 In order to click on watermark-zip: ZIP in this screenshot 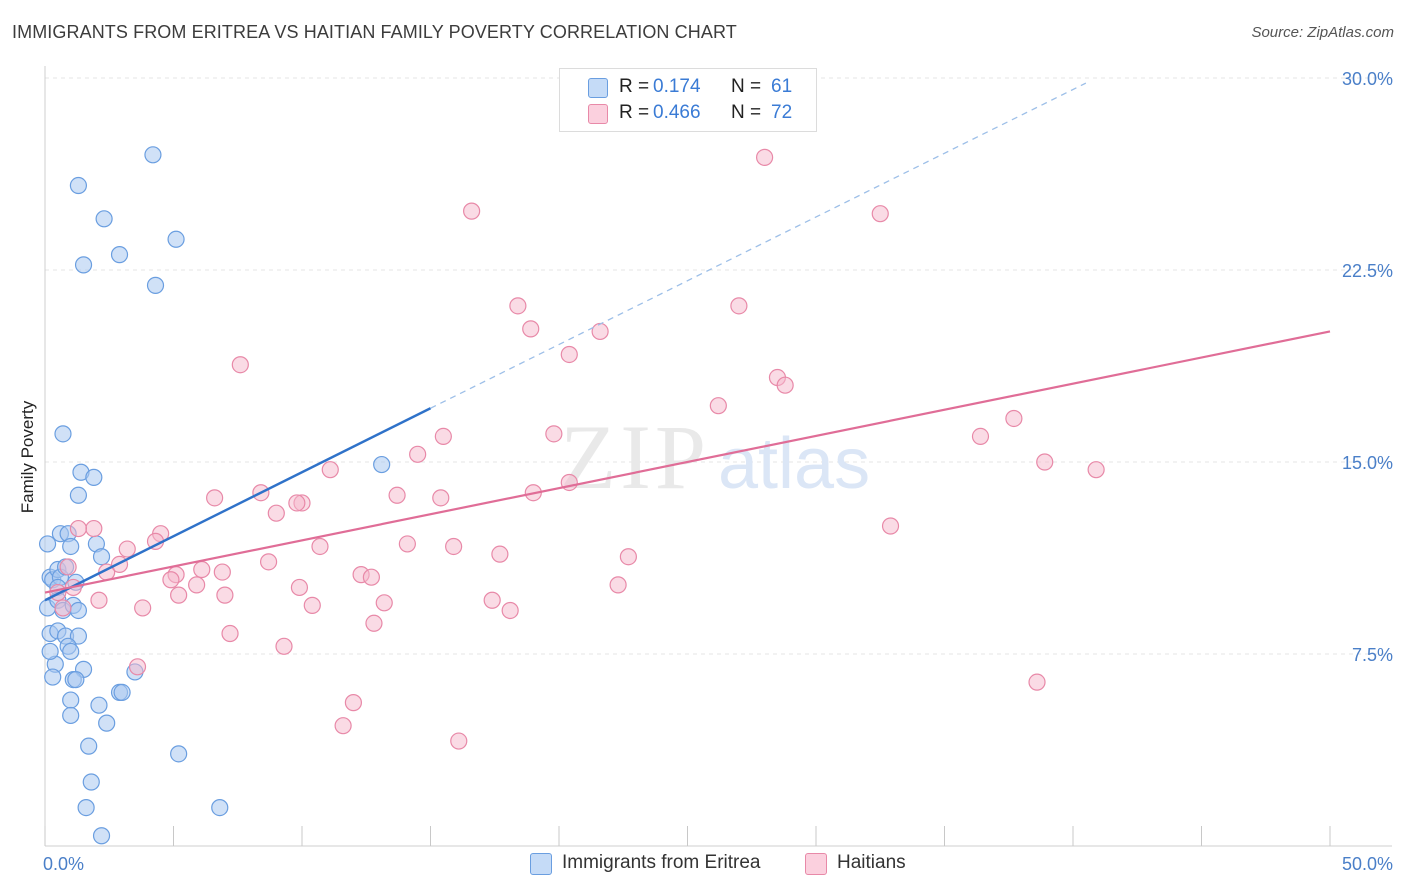, I will do `click(635, 457)`.